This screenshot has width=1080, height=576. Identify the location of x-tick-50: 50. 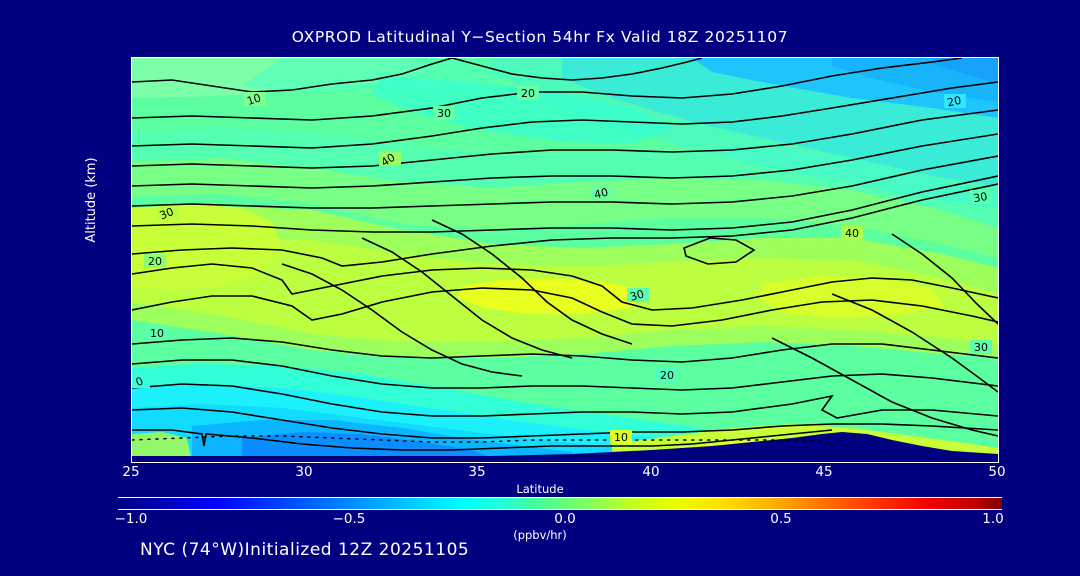
(997, 472).